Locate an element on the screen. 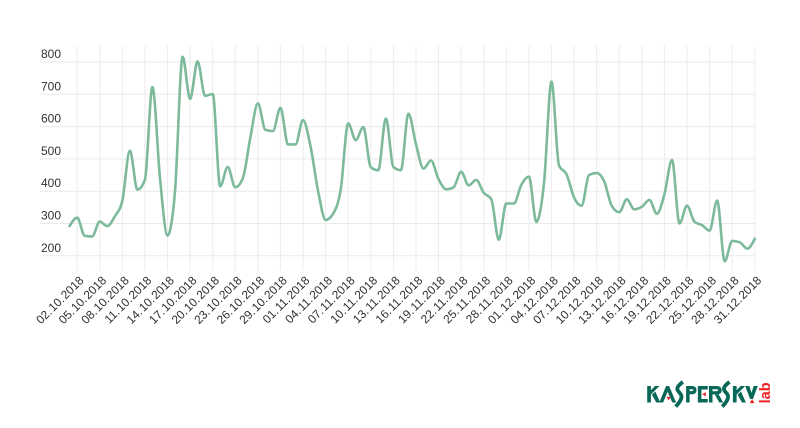 Image resolution: width=800 pixels, height=428 pixels. svg-text: 200 is located at coordinates (51, 248).